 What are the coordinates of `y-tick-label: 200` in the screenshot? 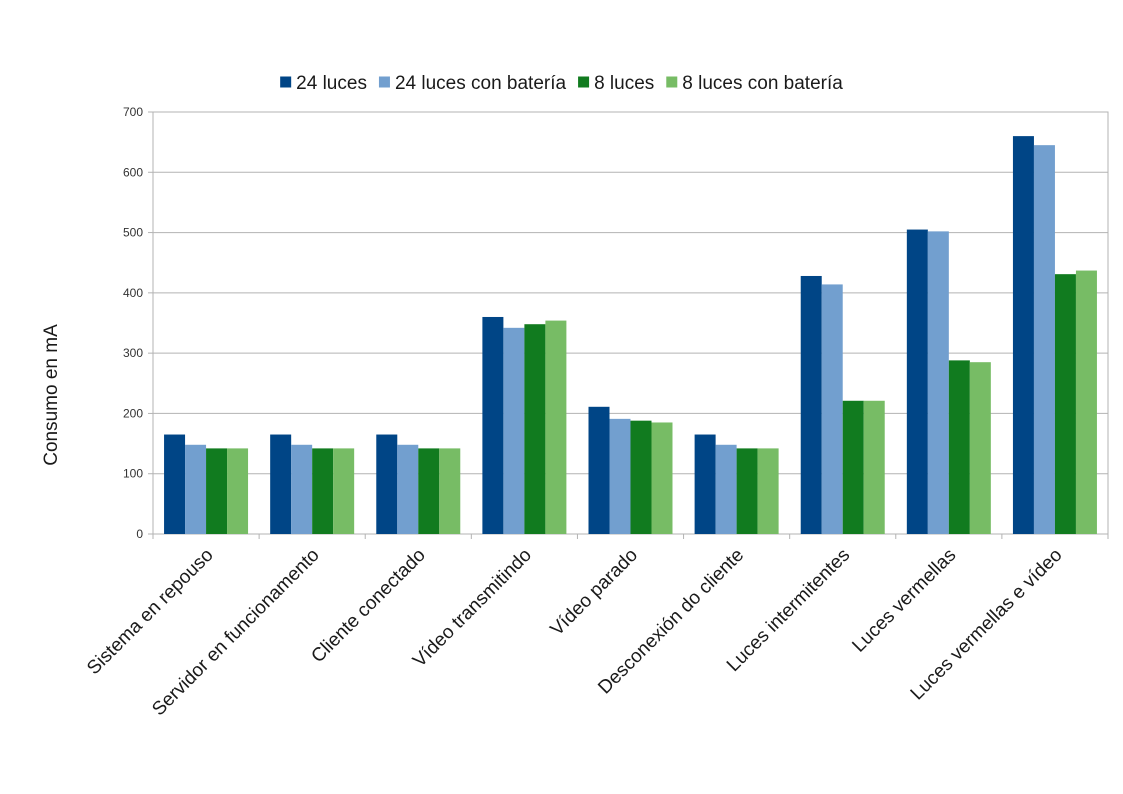 It's located at (133, 413).